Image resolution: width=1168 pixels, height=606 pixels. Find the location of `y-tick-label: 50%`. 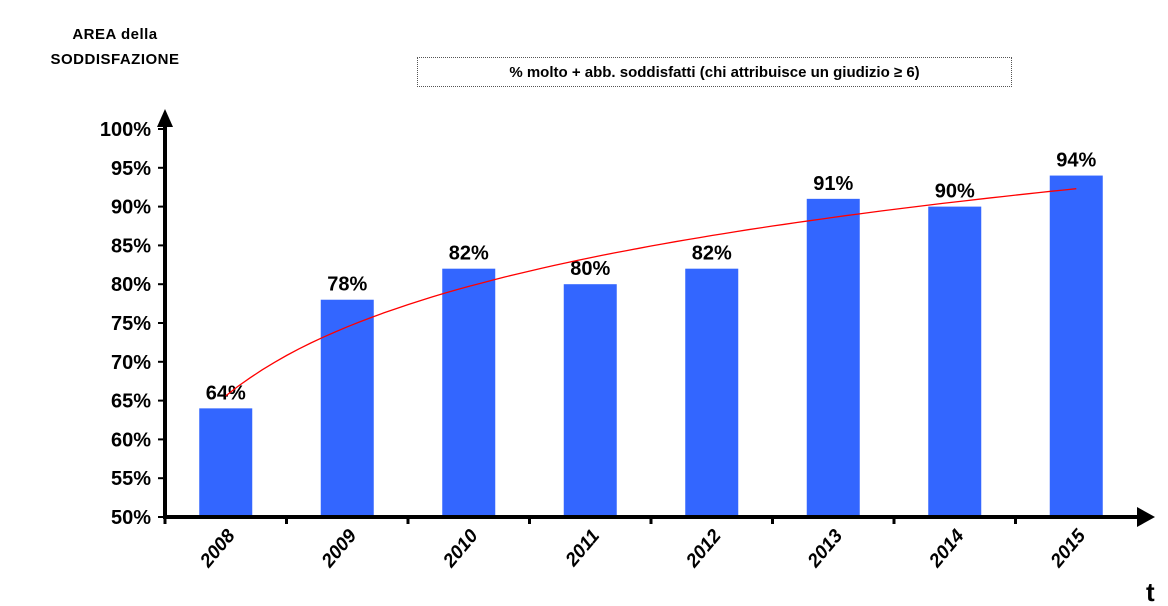

y-tick-label: 50% is located at coordinates (131, 518).